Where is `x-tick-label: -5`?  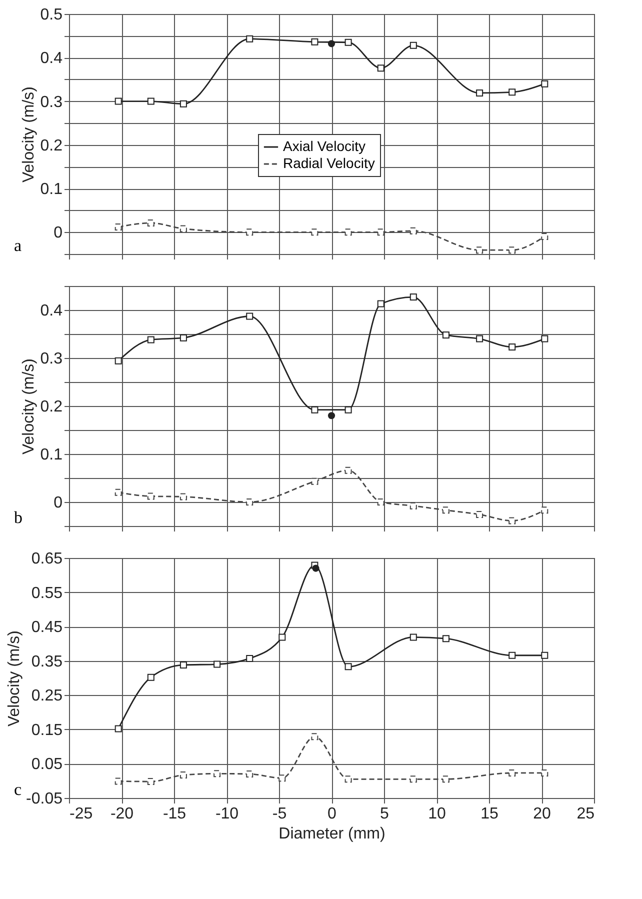 x-tick-label: -5 is located at coordinates (279, 814).